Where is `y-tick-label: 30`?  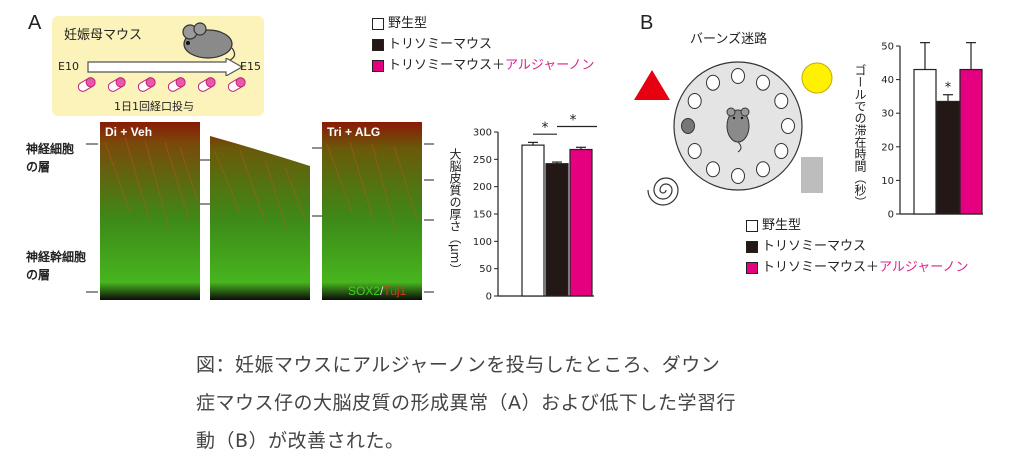 y-tick-label: 30 is located at coordinates (887, 114).